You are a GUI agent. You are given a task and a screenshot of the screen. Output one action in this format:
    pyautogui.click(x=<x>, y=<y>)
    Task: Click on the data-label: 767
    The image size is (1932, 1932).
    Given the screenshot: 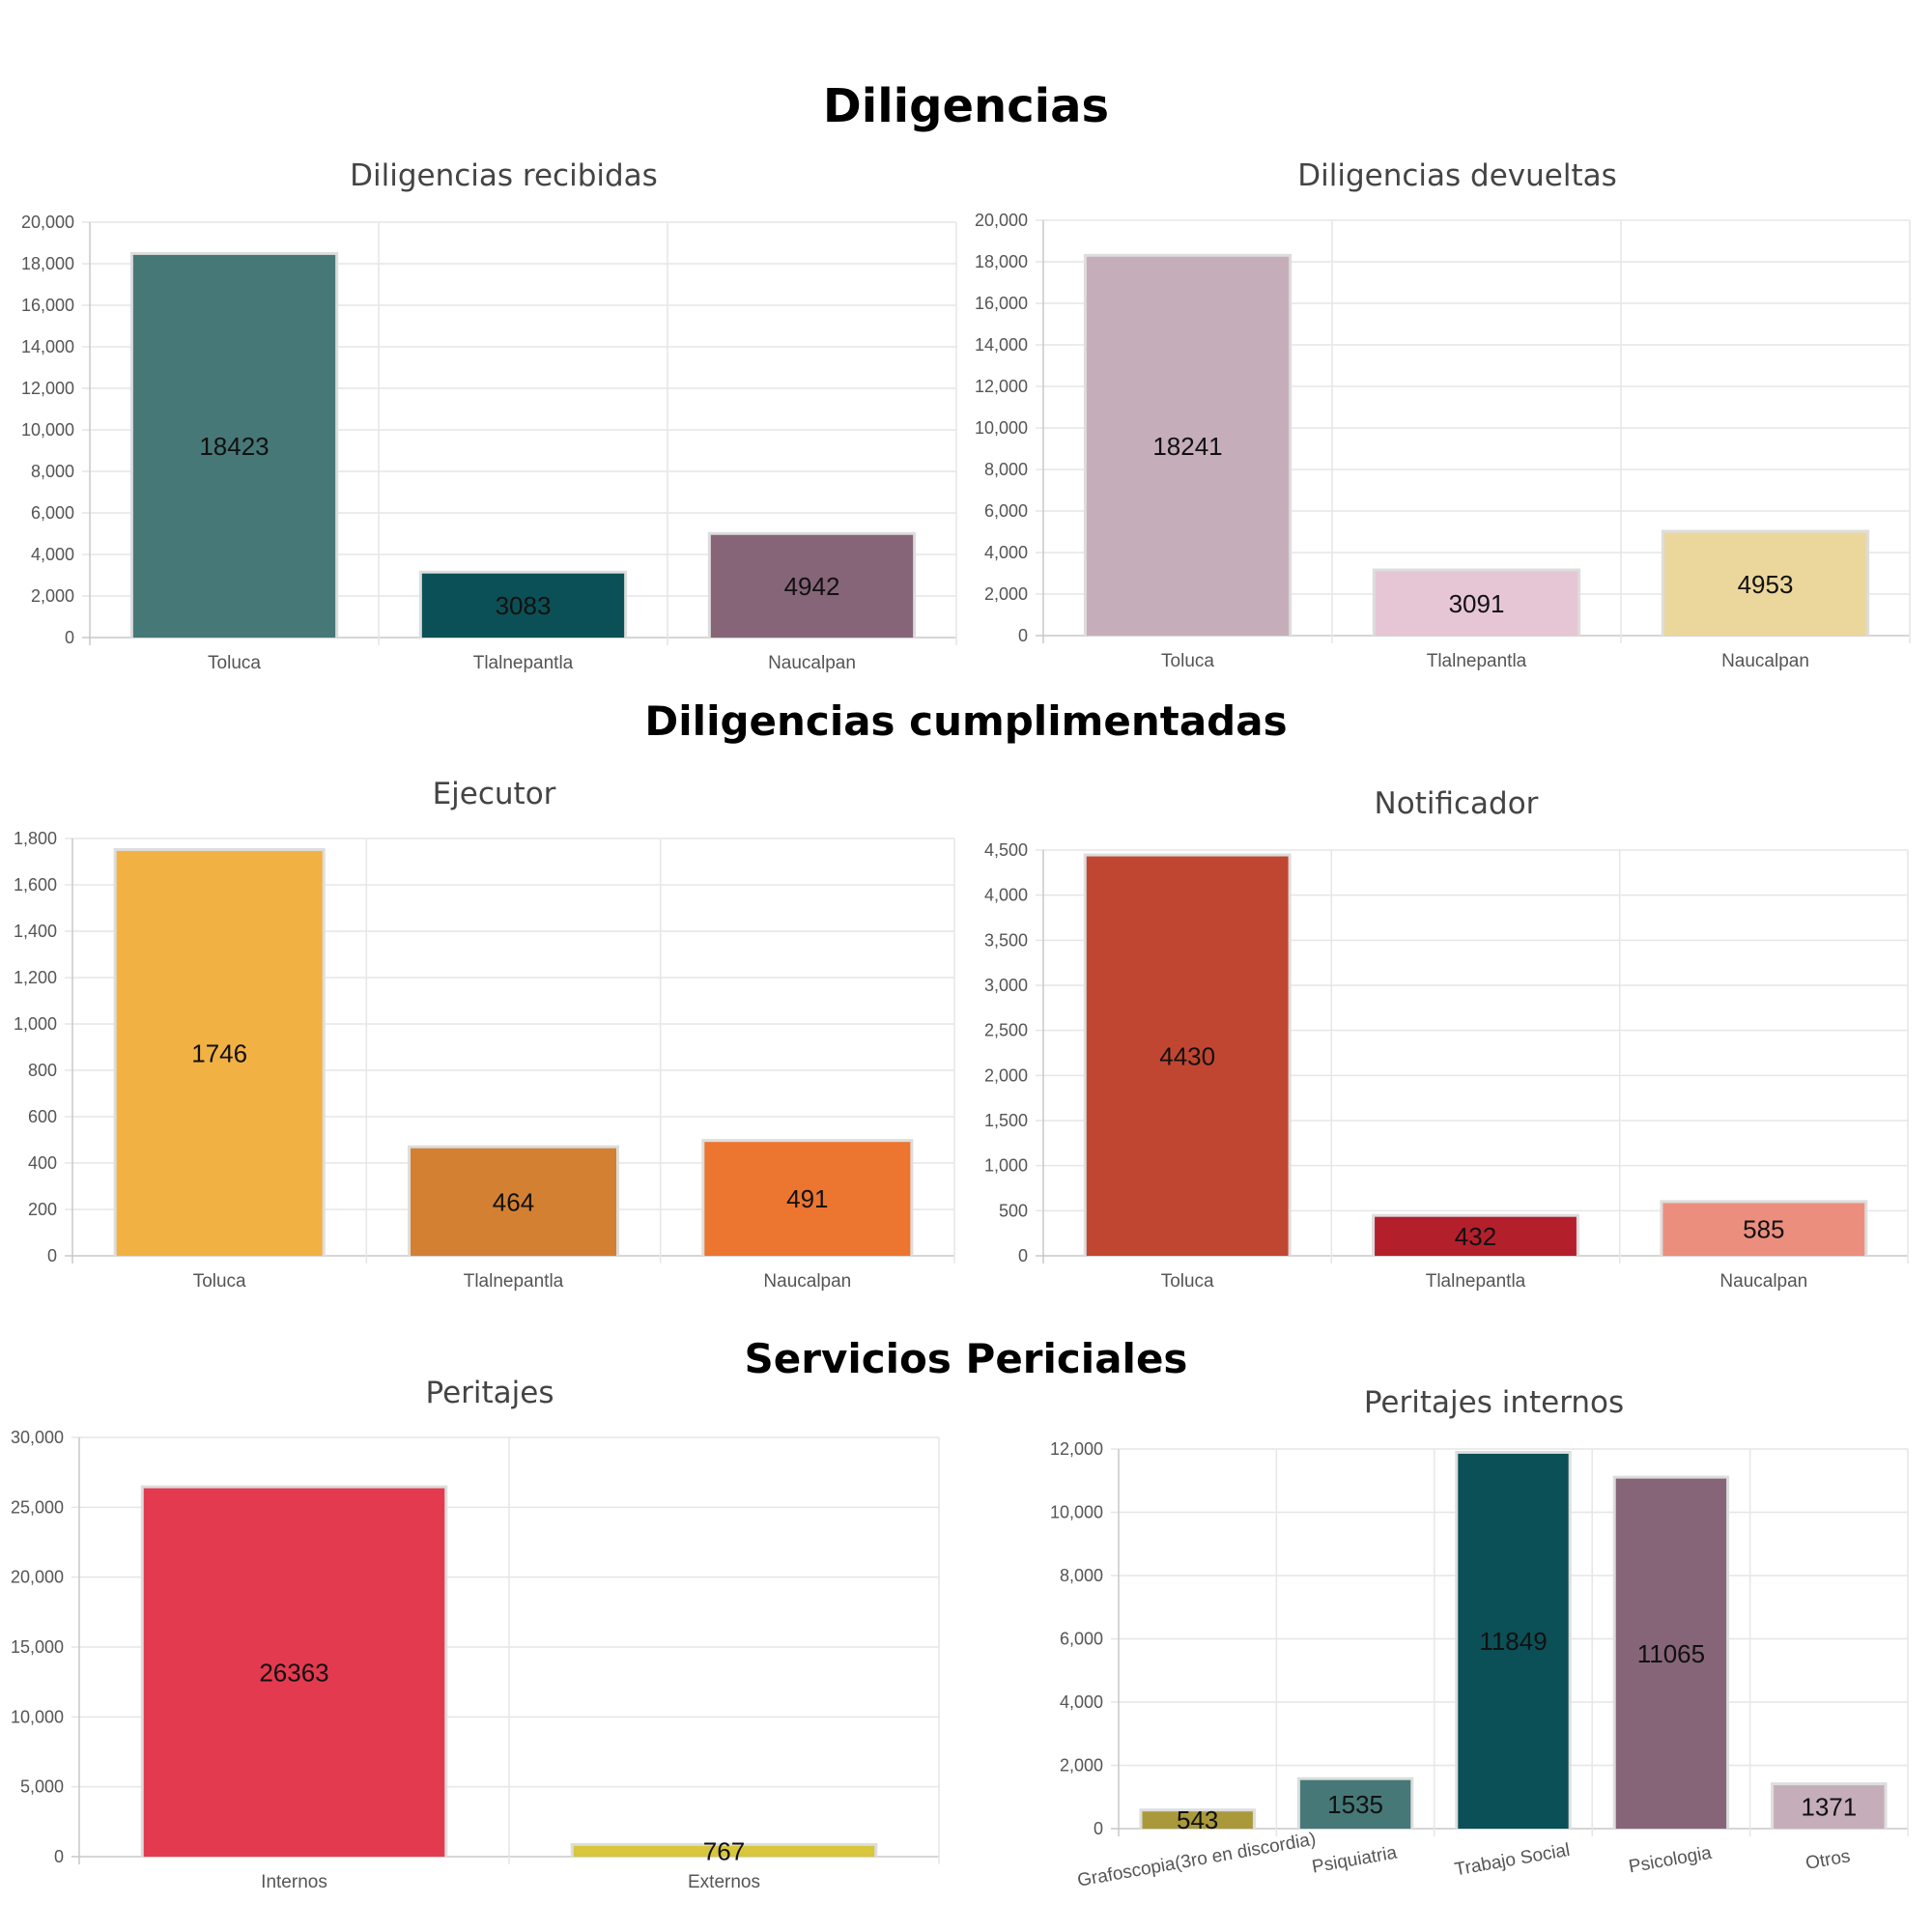 What is the action you would take?
    pyautogui.click(x=724, y=1850)
    